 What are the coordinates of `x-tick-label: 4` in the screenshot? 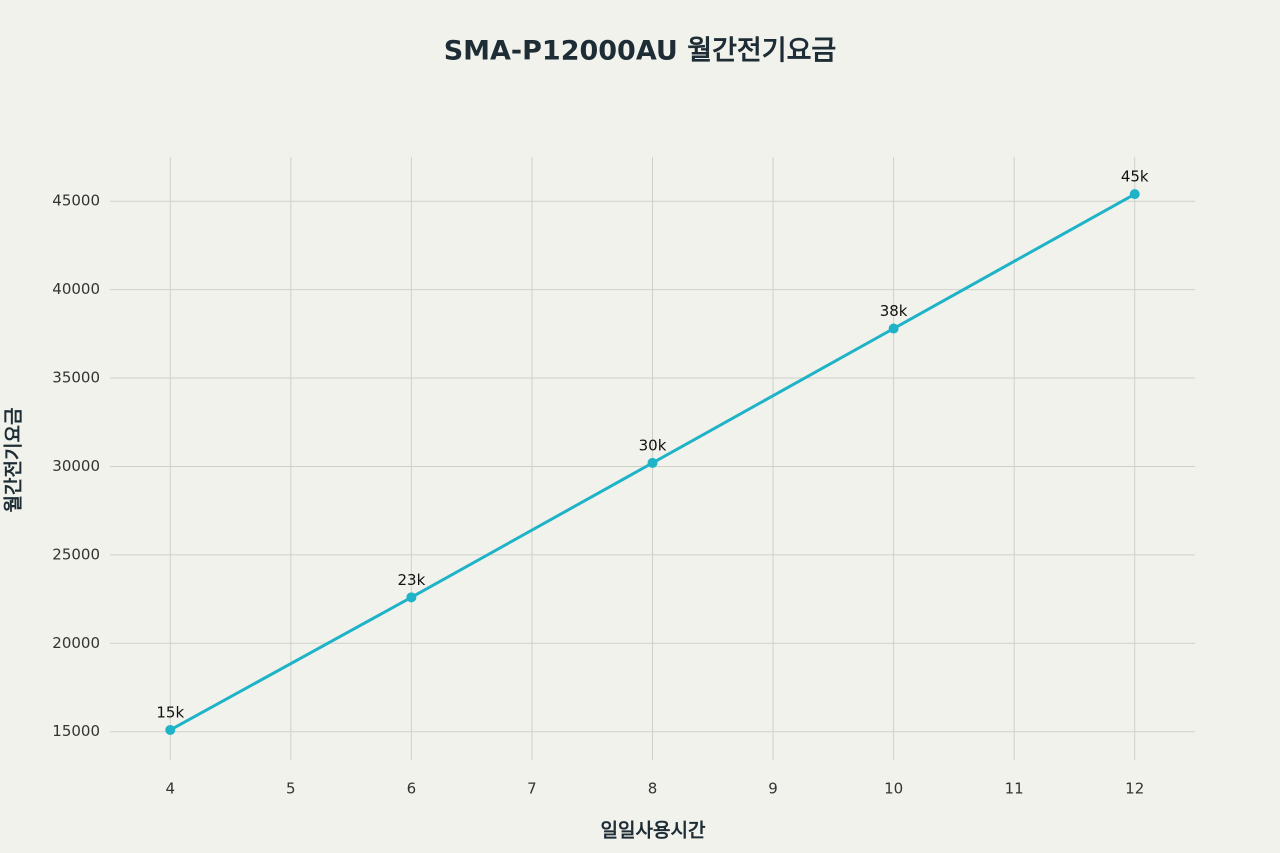 It's located at (171, 789).